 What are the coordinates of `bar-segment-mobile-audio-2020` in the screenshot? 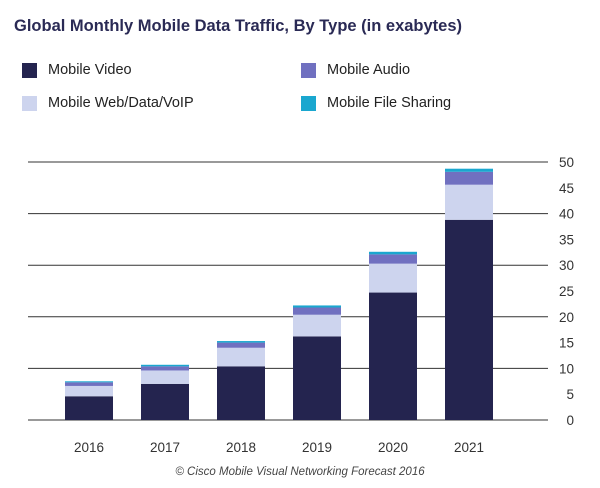 It's located at (393, 259).